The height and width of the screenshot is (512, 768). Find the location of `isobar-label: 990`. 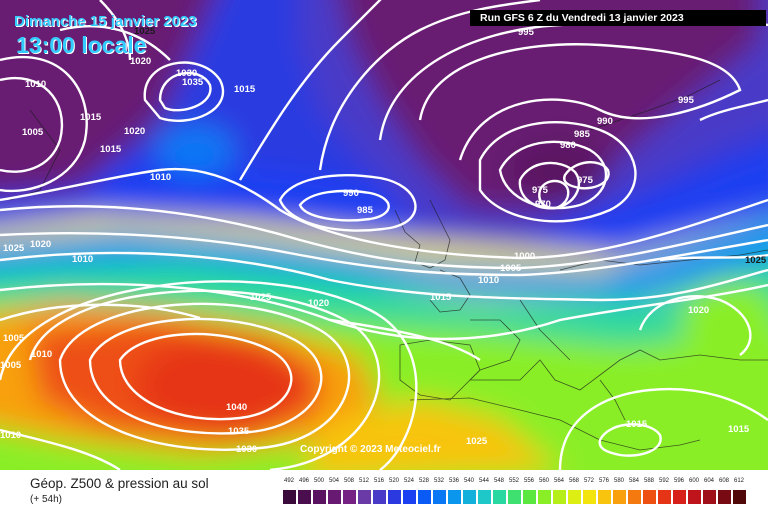

isobar-label: 990 is located at coordinates (351, 193).